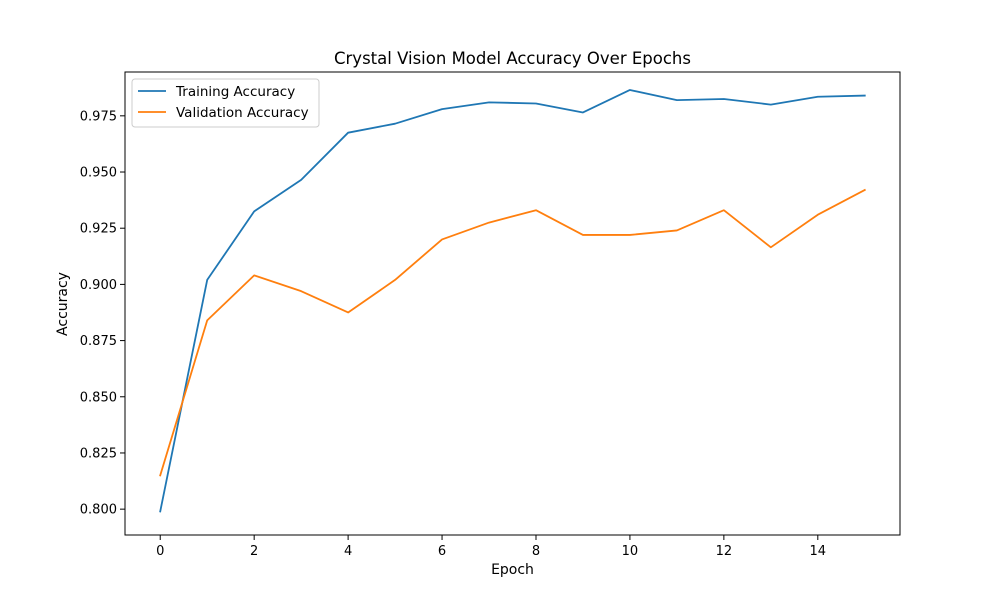  I want to click on x-tick-label: 6, so click(442, 551).